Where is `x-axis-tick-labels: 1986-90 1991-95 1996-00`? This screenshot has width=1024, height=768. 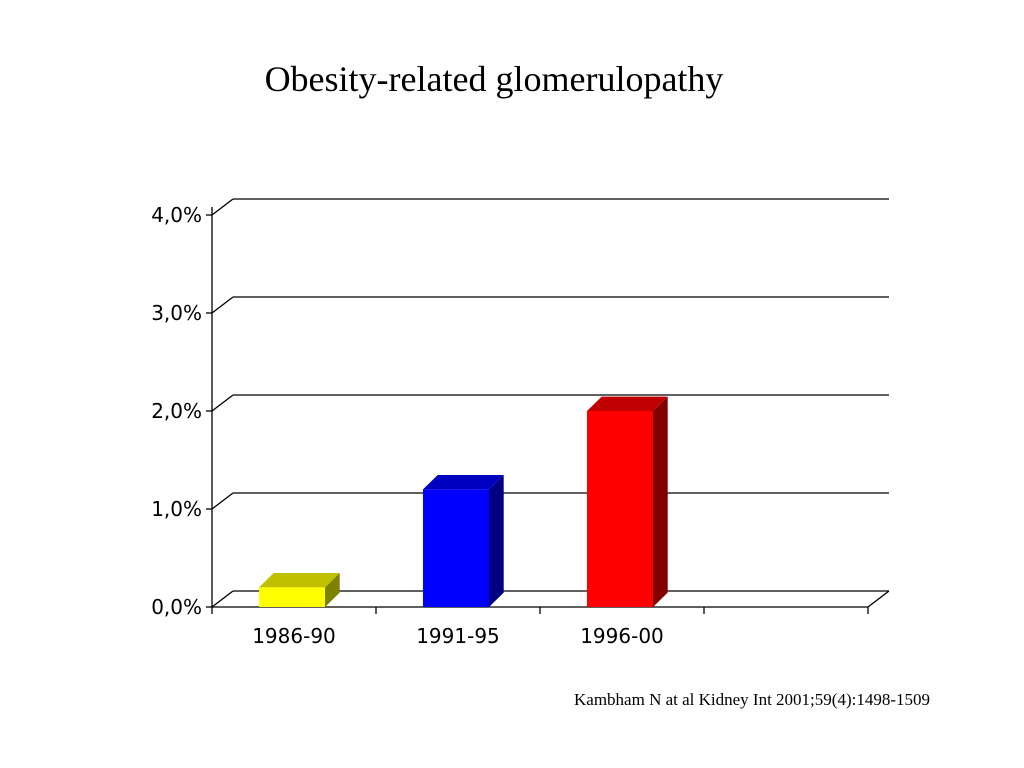
x-axis-tick-labels: 1986-90 1991-95 1996-00 is located at coordinates (458, 636).